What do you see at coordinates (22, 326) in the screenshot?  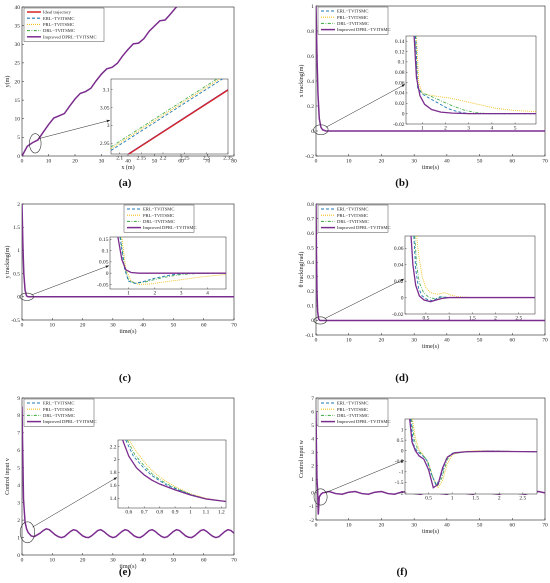 I see `x-tick-label: 0` at bounding box center [22, 326].